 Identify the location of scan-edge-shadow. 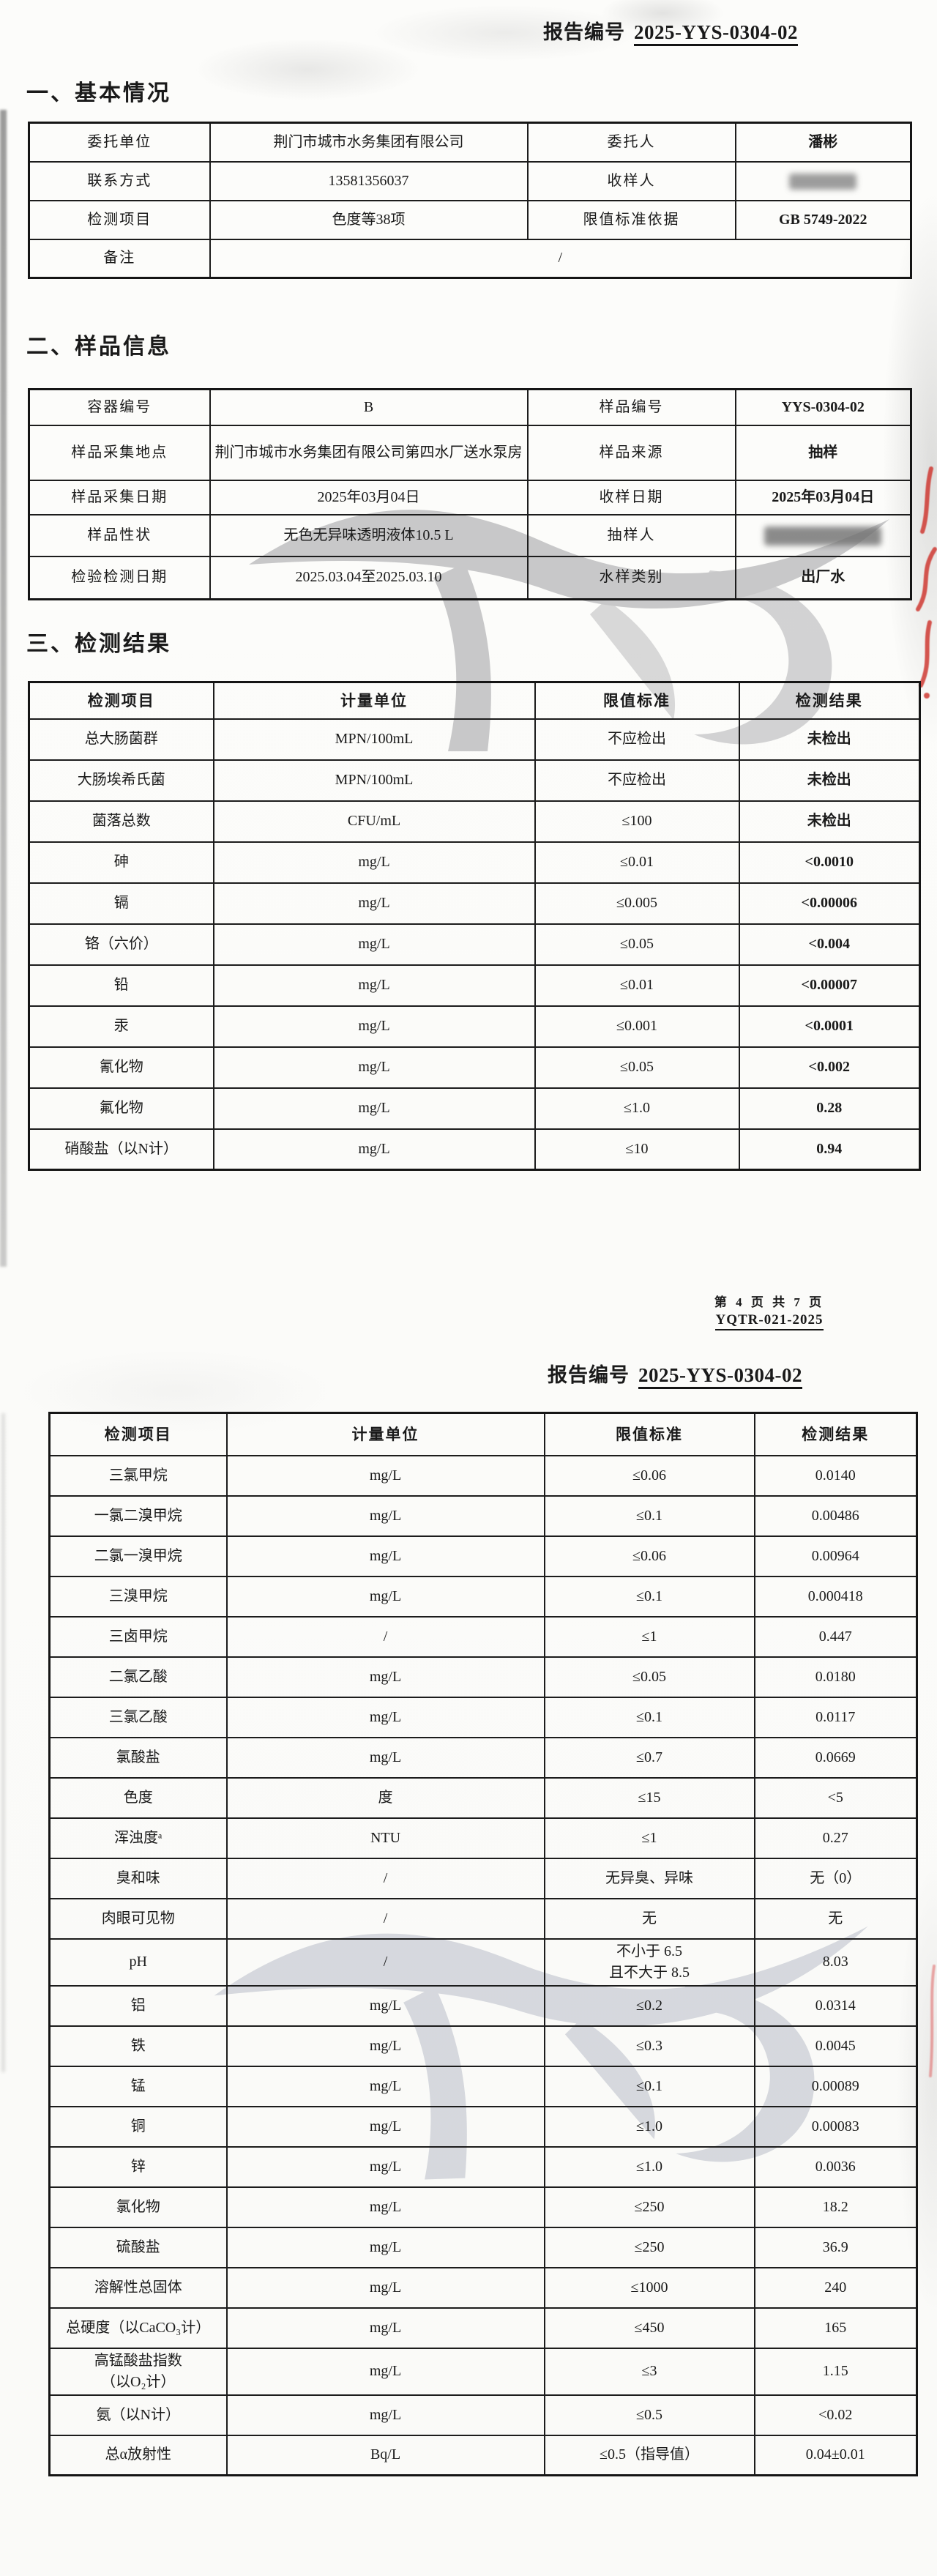
(3, 688).